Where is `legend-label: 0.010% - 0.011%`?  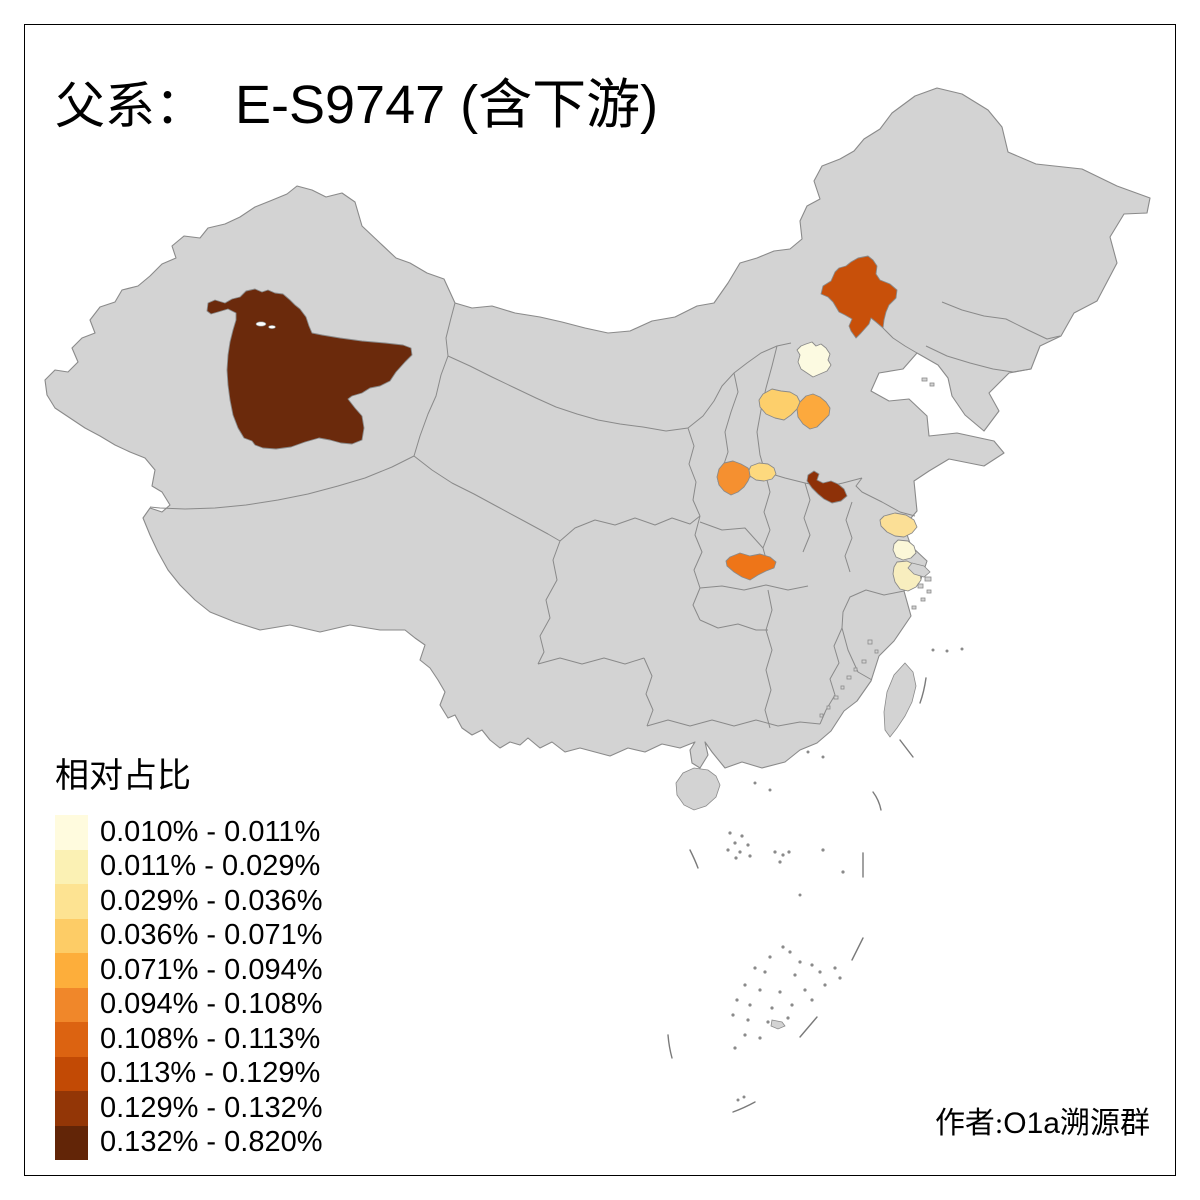 legend-label: 0.010% - 0.011% is located at coordinates (210, 831).